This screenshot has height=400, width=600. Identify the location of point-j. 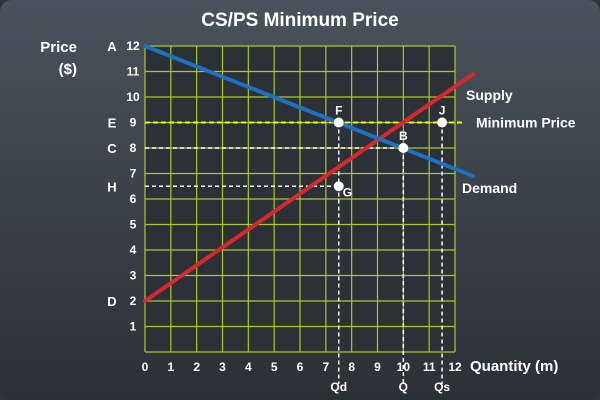
(442, 122).